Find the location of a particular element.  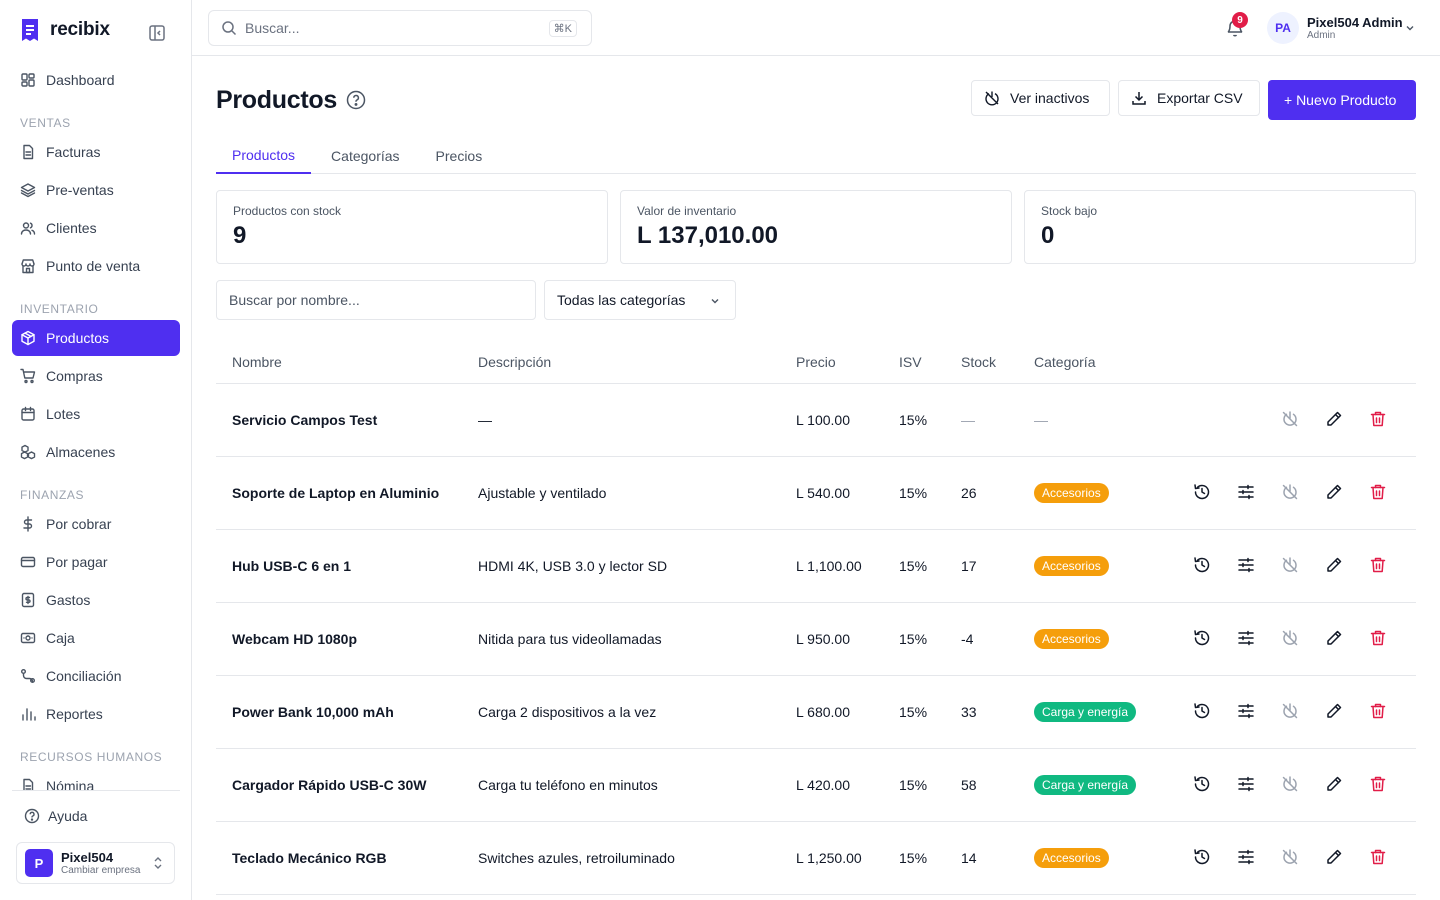

sidebar-item-clientes: Clientes is located at coordinates (96, 228).